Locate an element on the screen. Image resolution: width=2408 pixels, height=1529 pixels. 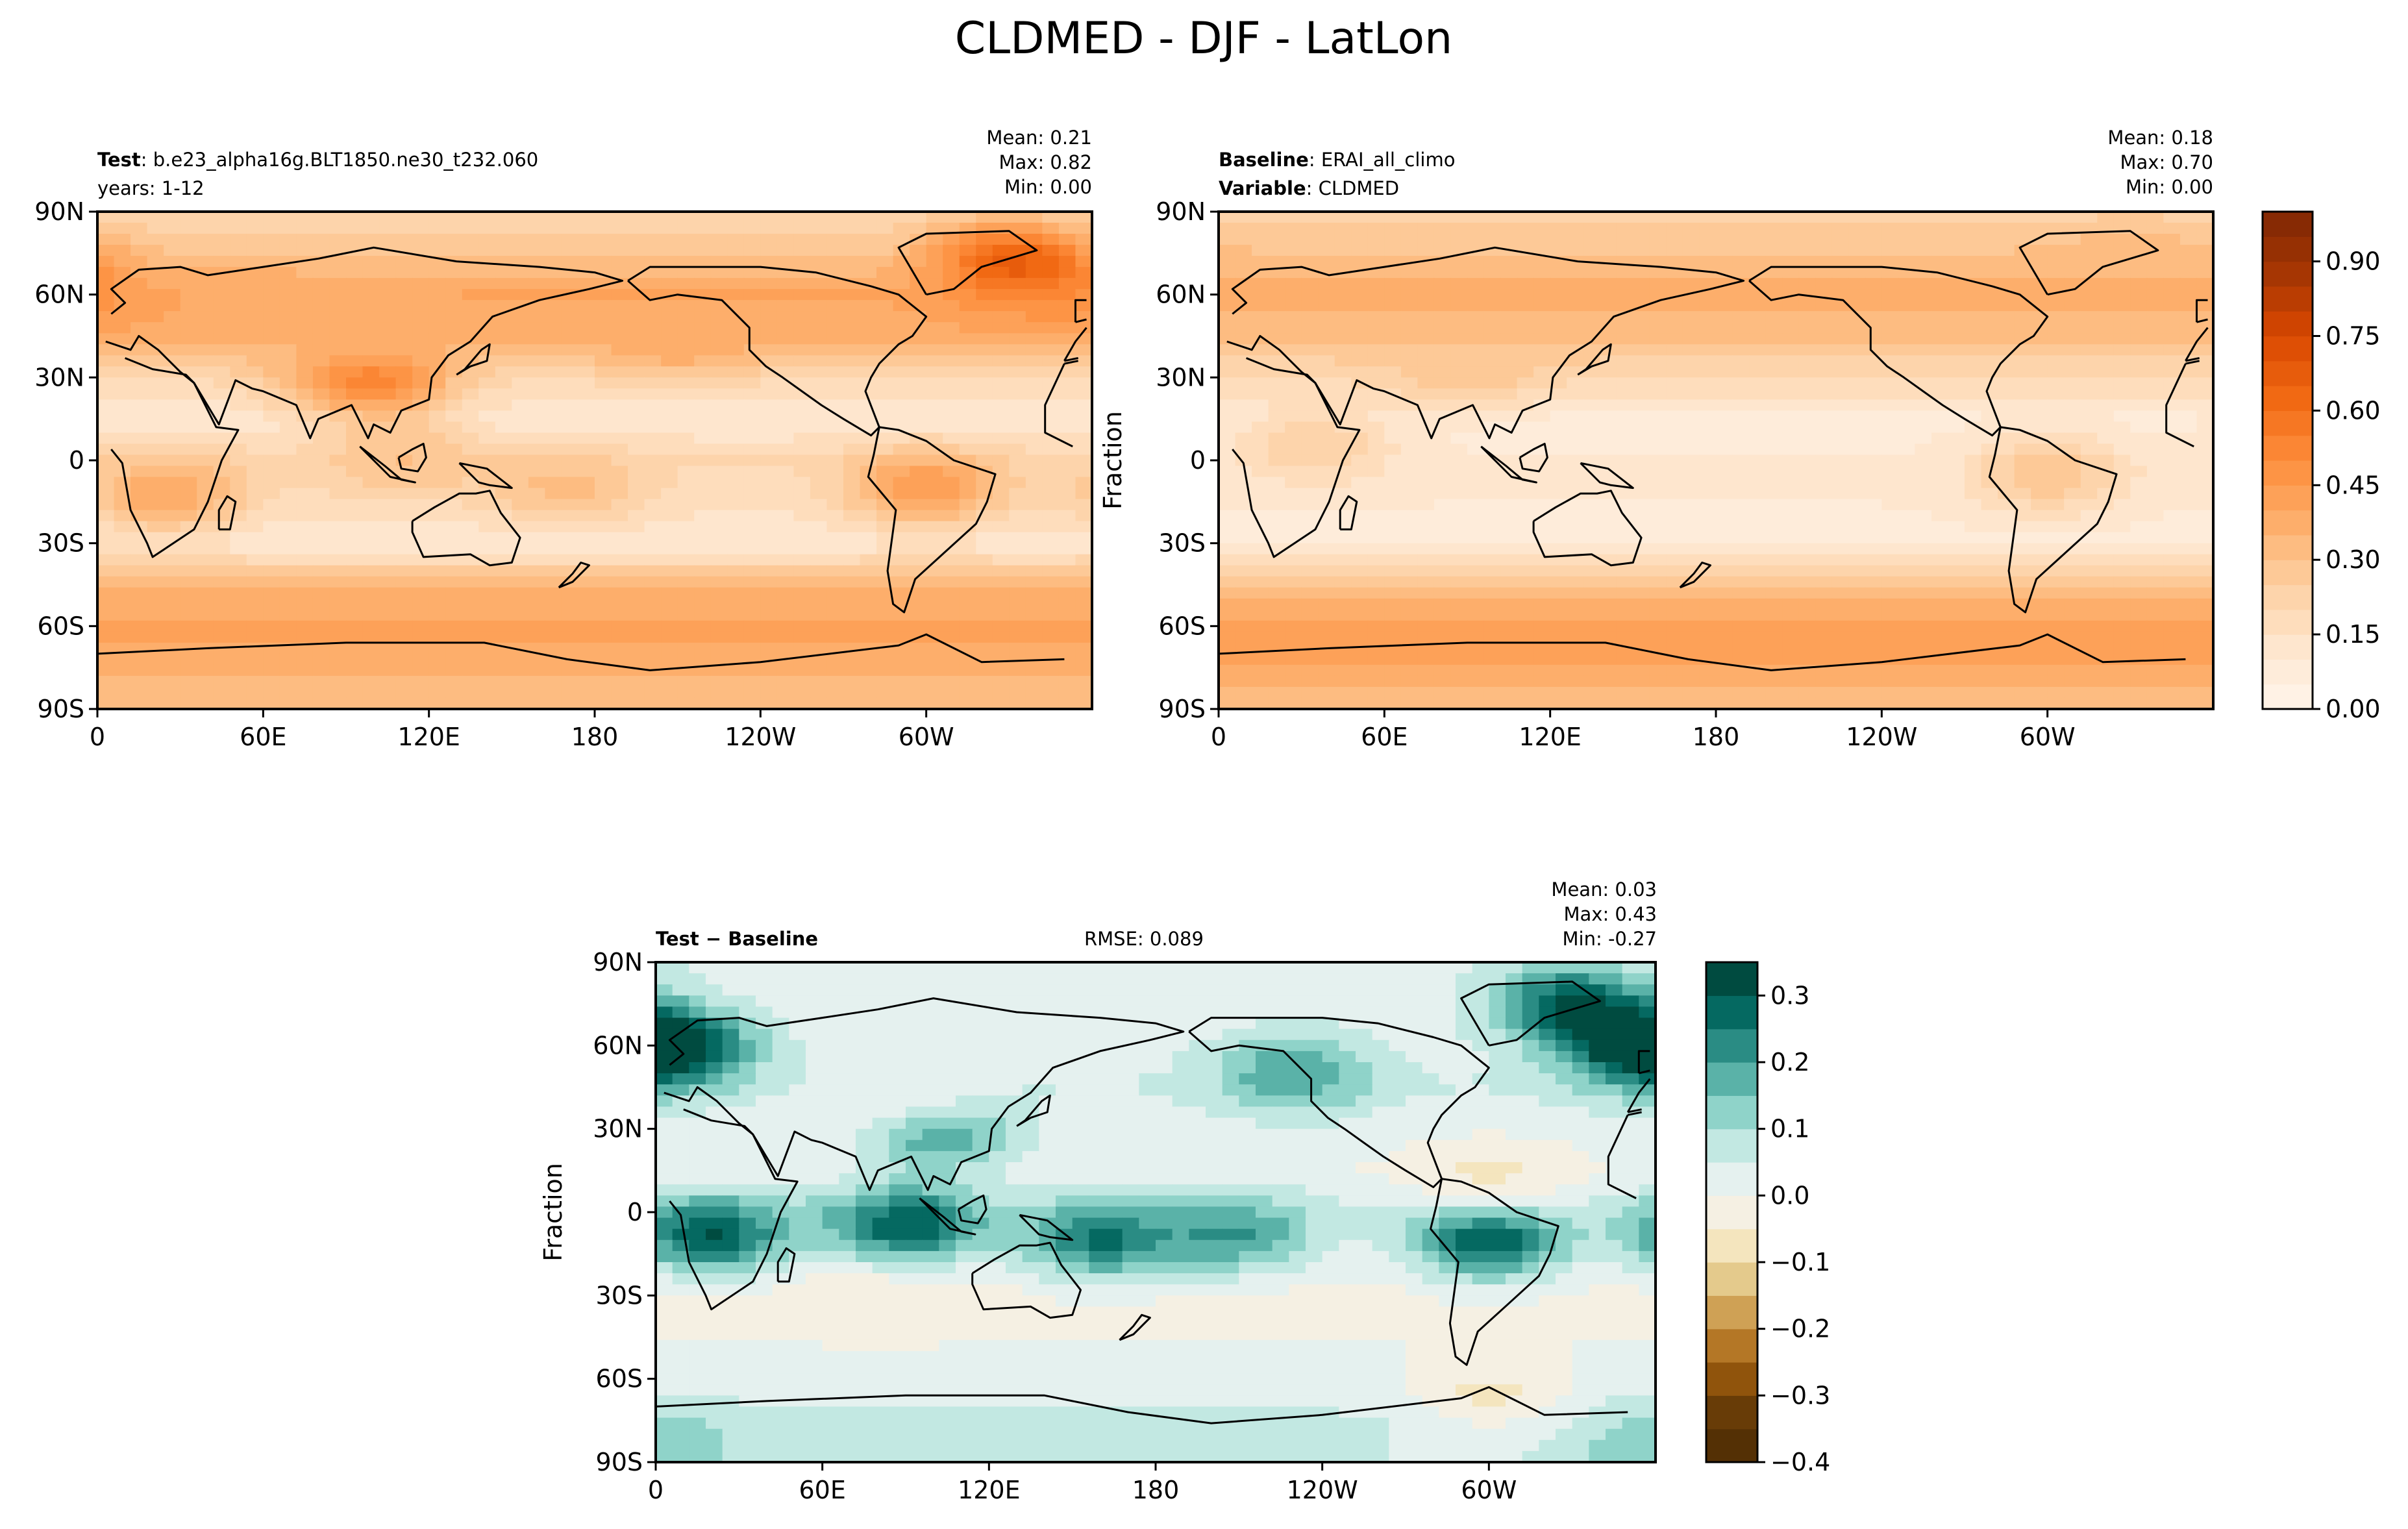
variable-name: CLDMED is located at coordinates (1359, 188).